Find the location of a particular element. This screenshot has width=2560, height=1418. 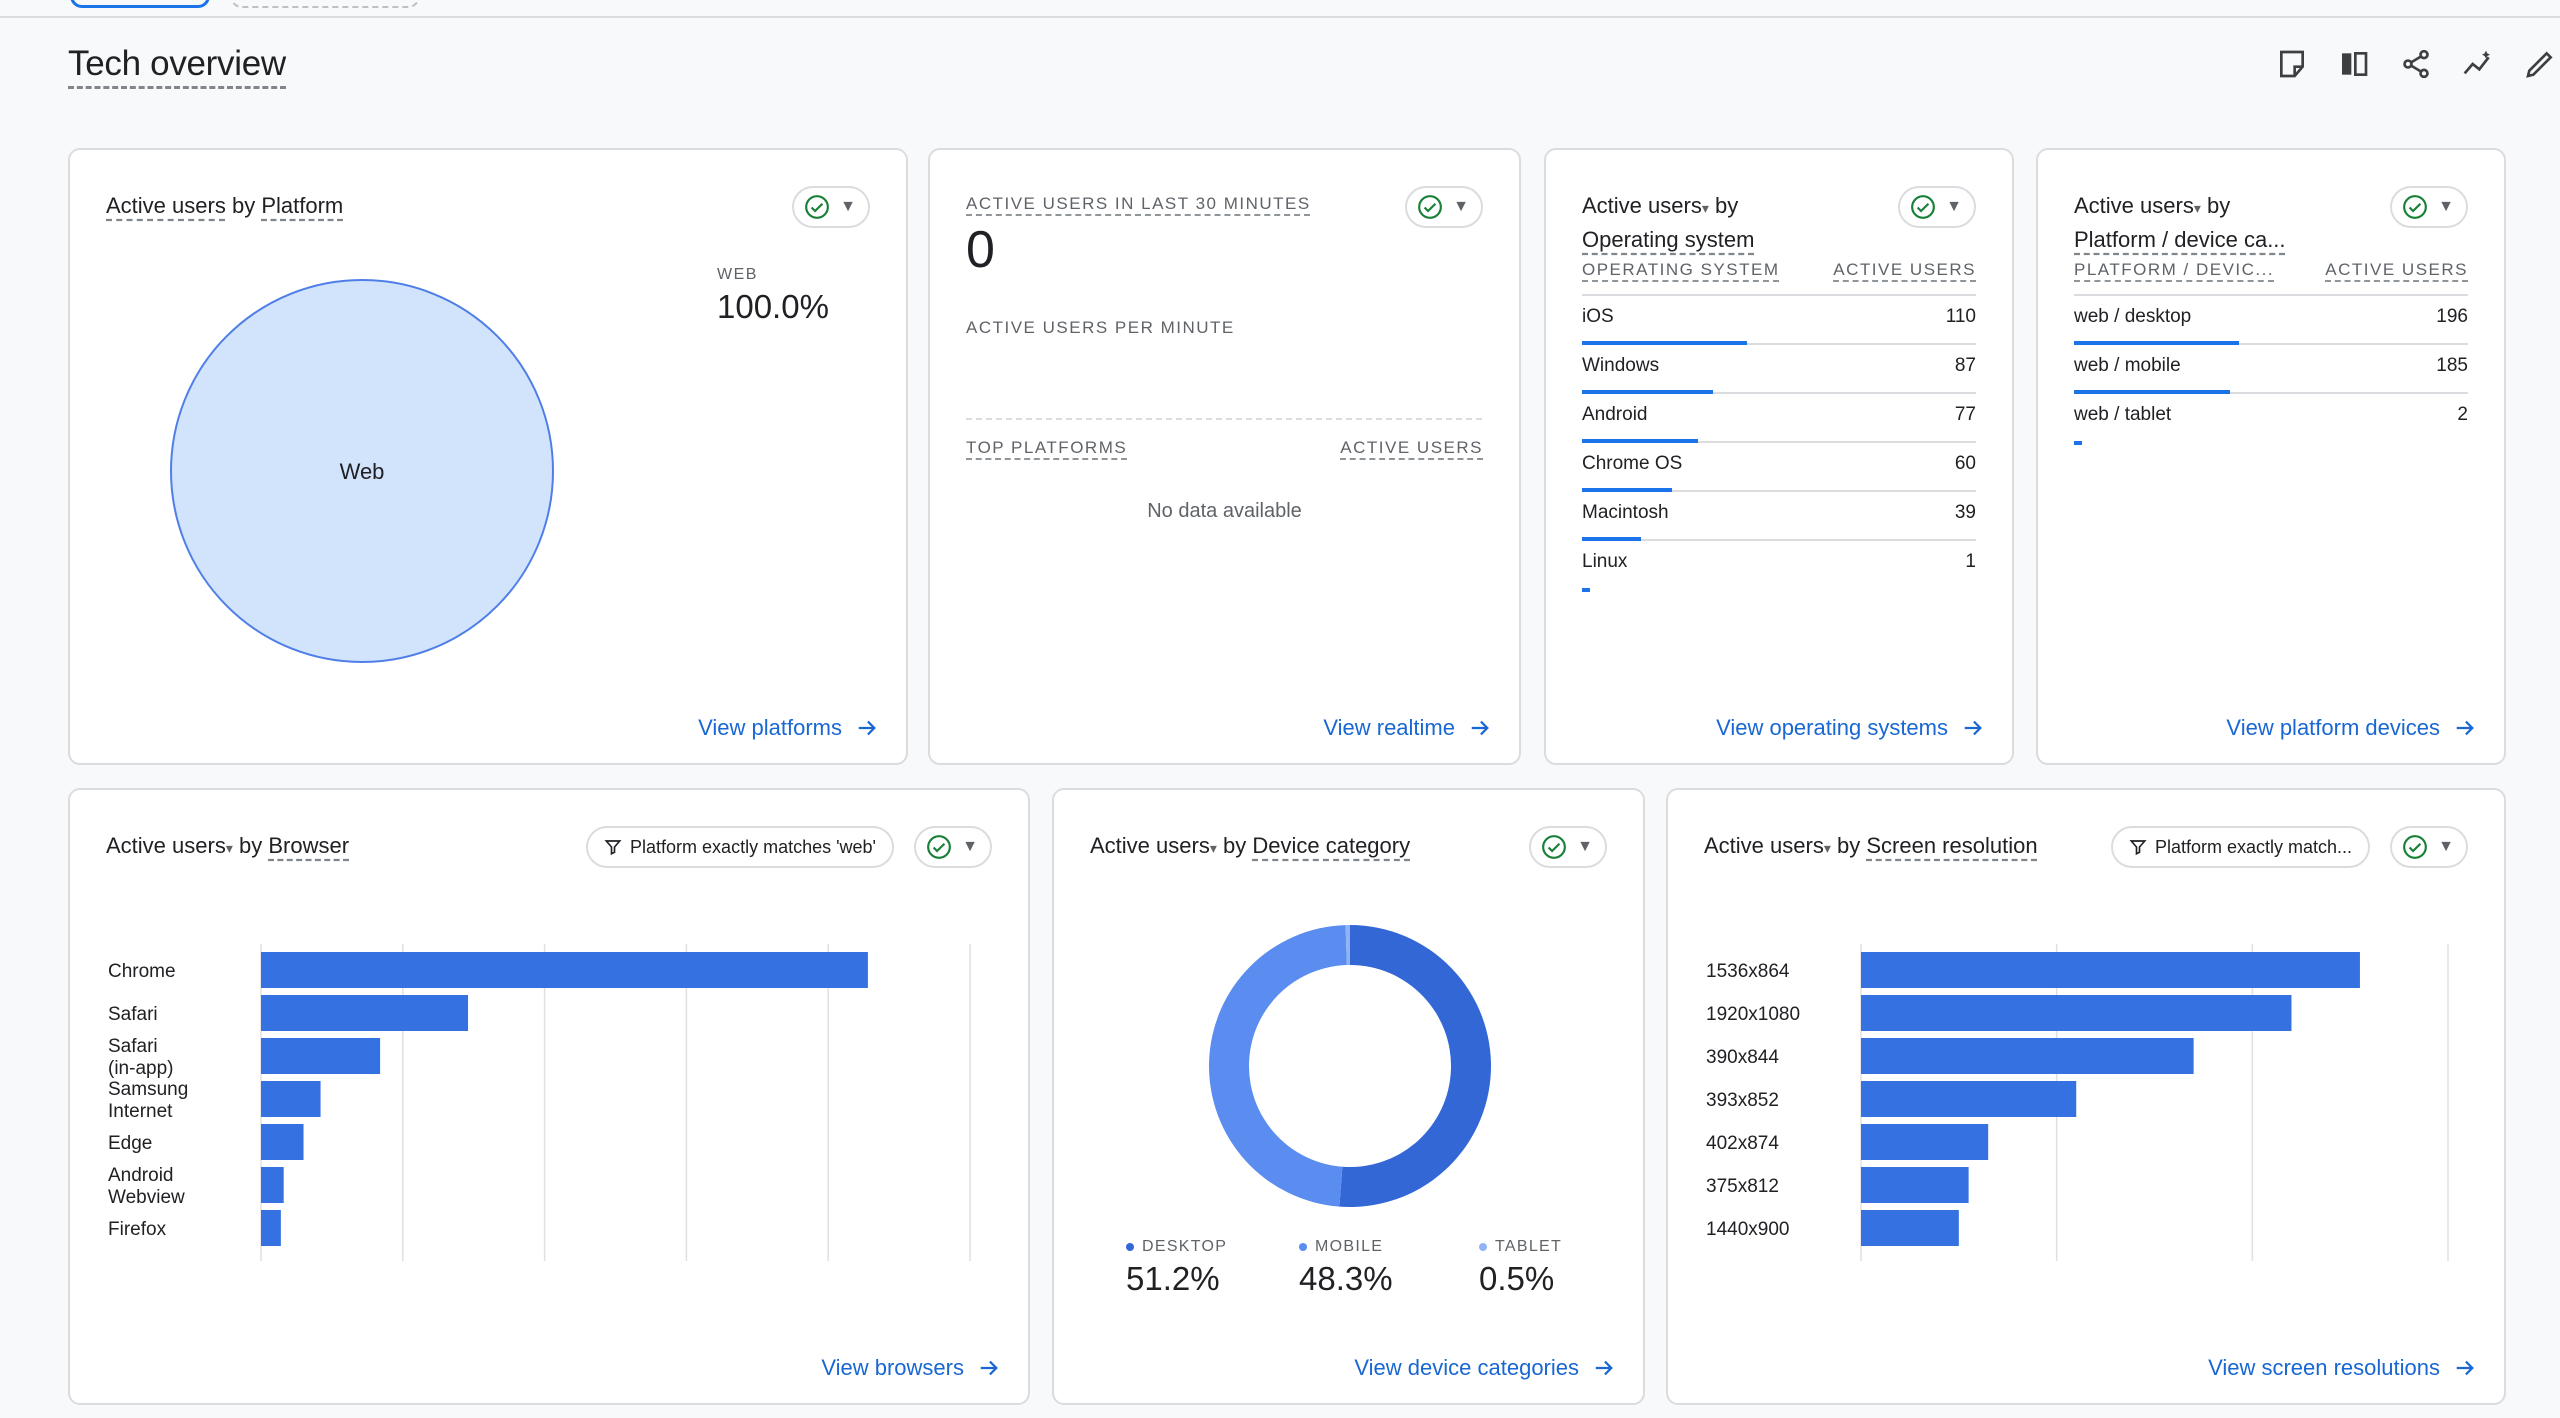

dimension-selector: Operating system is located at coordinates (1668, 239).